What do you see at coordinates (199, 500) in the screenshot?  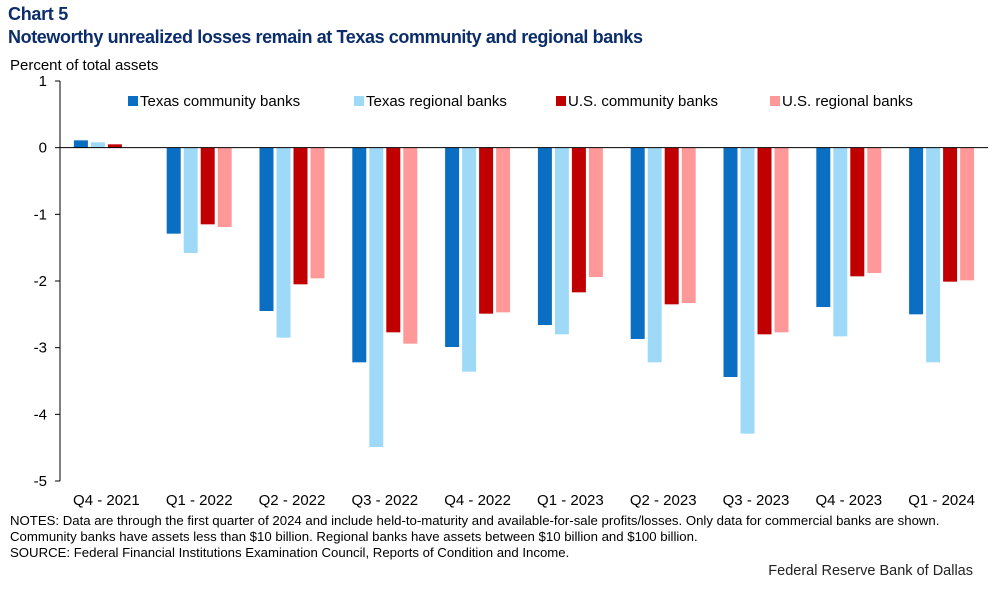 I see `x-tick-label: Q1 - 2022` at bounding box center [199, 500].